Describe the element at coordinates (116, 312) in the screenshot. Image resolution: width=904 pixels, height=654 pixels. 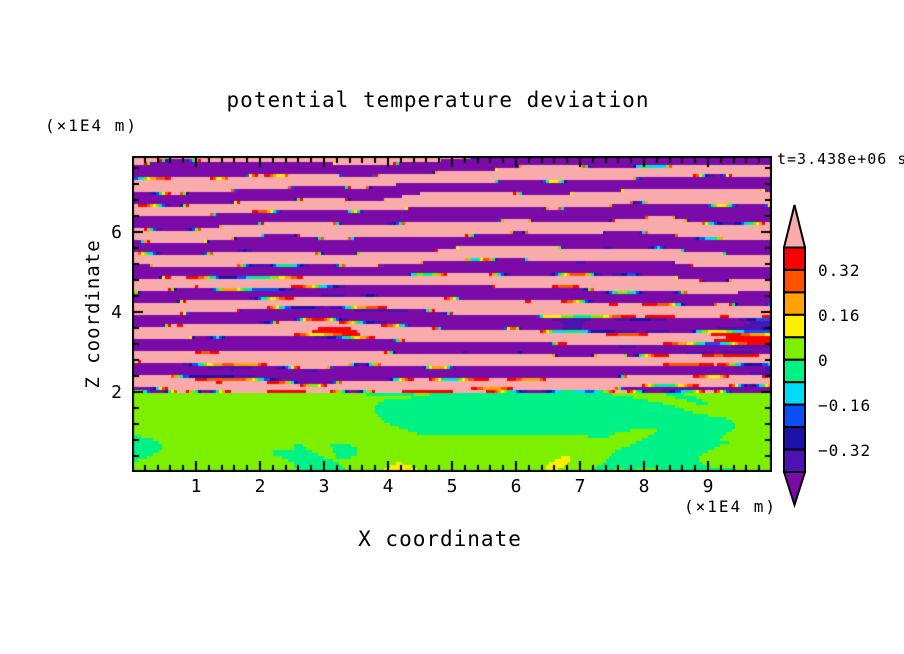
I see `z-tick-label: 4` at that location.